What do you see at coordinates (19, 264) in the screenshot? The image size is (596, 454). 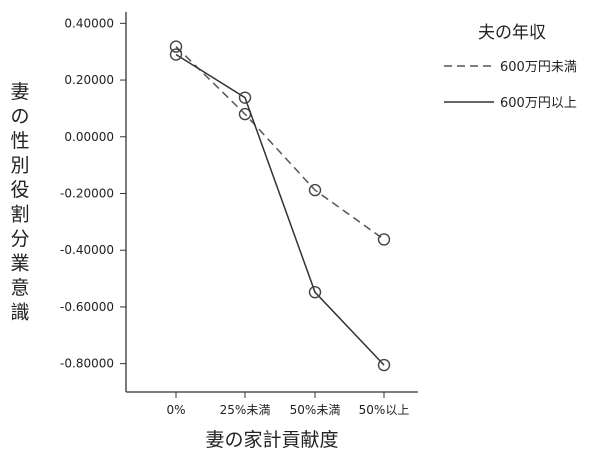 I see `y-axis-label-char: 業` at bounding box center [19, 264].